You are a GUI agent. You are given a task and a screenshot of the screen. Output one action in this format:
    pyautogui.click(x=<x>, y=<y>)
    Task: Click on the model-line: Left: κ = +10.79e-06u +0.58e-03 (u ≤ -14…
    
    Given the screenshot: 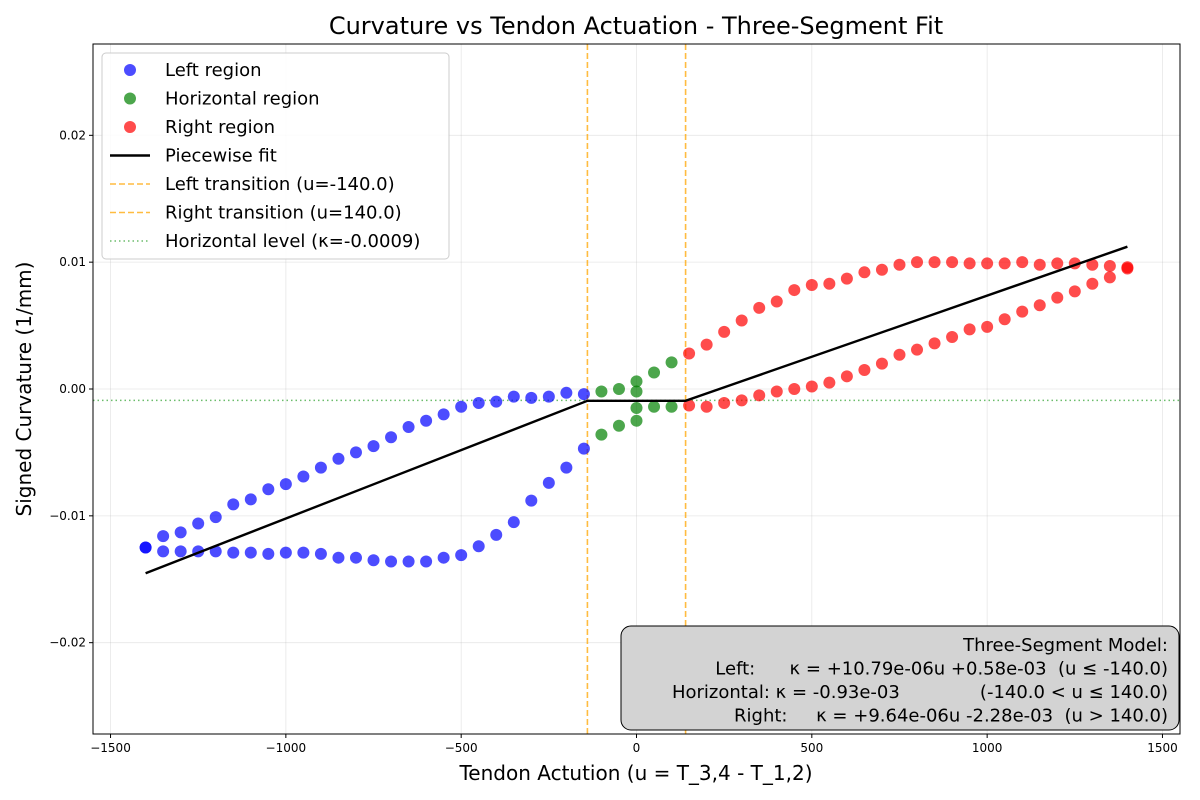 What is the action you would take?
    pyautogui.click(x=941, y=669)
    